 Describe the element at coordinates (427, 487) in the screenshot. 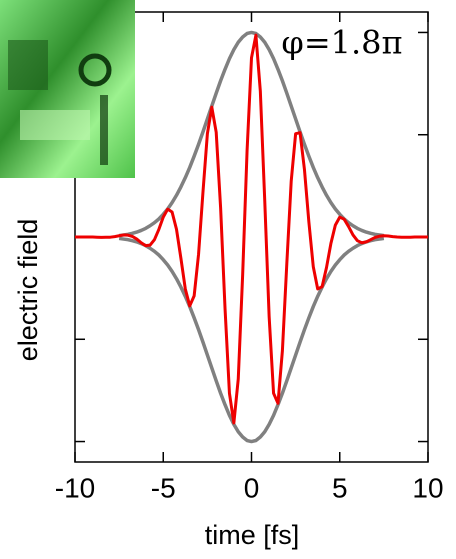

I see `x-tick-label: 10` at that location.